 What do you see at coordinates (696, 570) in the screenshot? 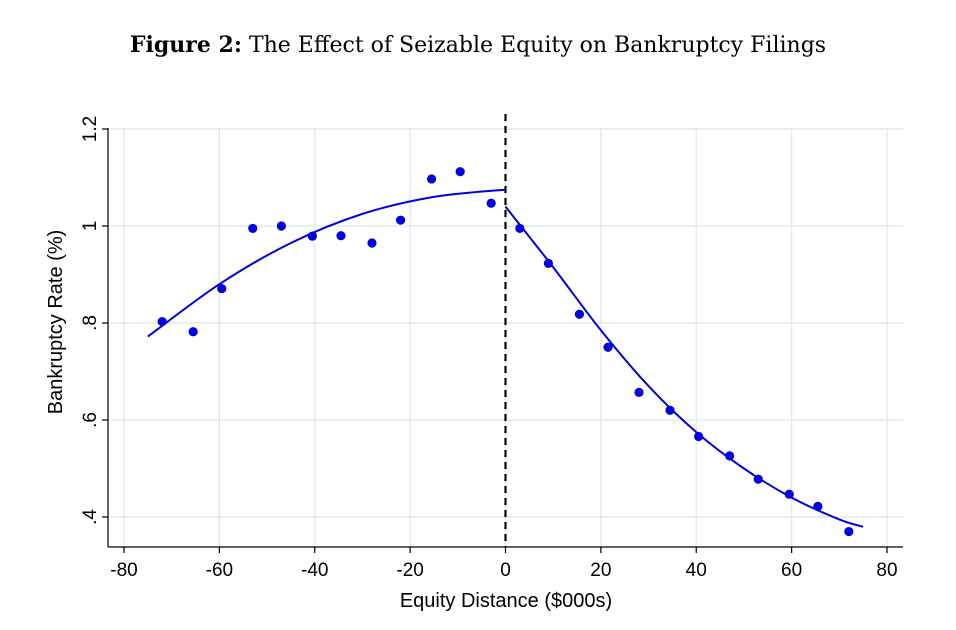
I see `x-tick-label-6: 40` at bounding box center [696, 570].